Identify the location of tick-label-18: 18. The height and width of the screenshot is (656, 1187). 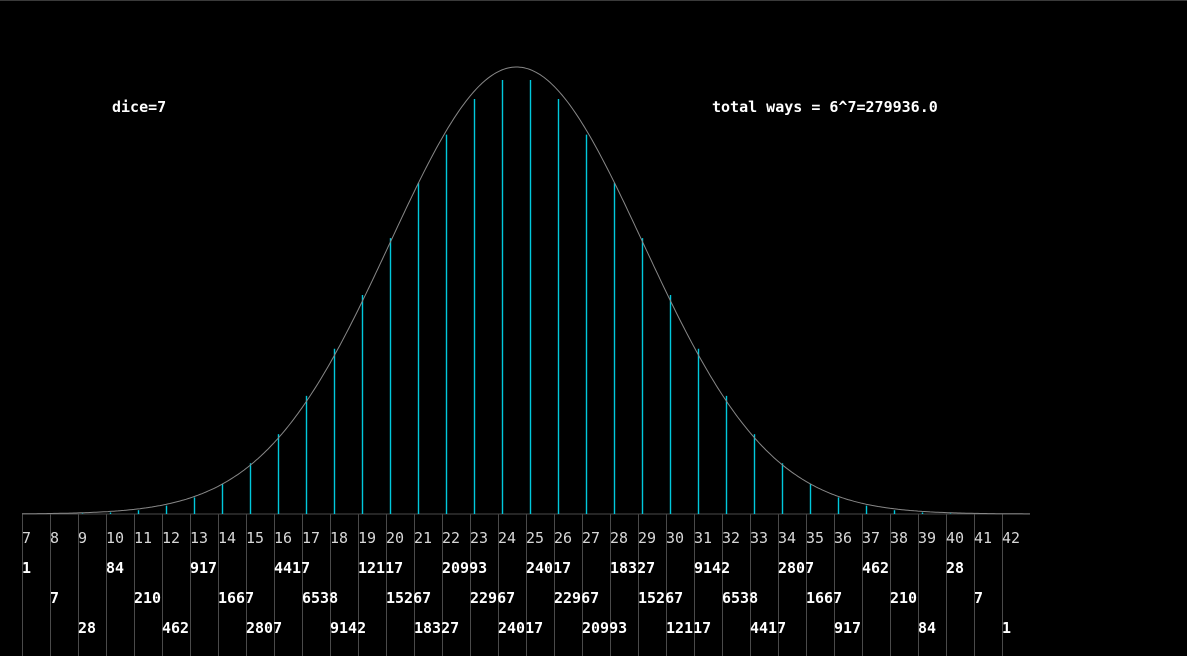
(339, 538).